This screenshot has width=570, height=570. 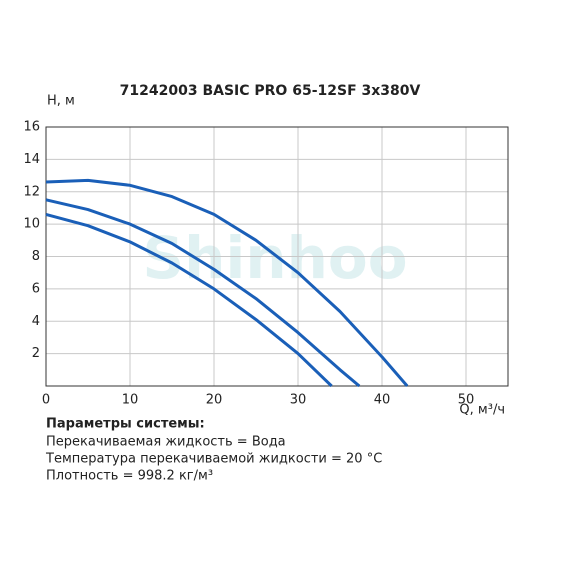 What do you see at coordinates (46, 400) in the screenshot?
I see `x-tick-label: 0` at bounding box center [46, 400].